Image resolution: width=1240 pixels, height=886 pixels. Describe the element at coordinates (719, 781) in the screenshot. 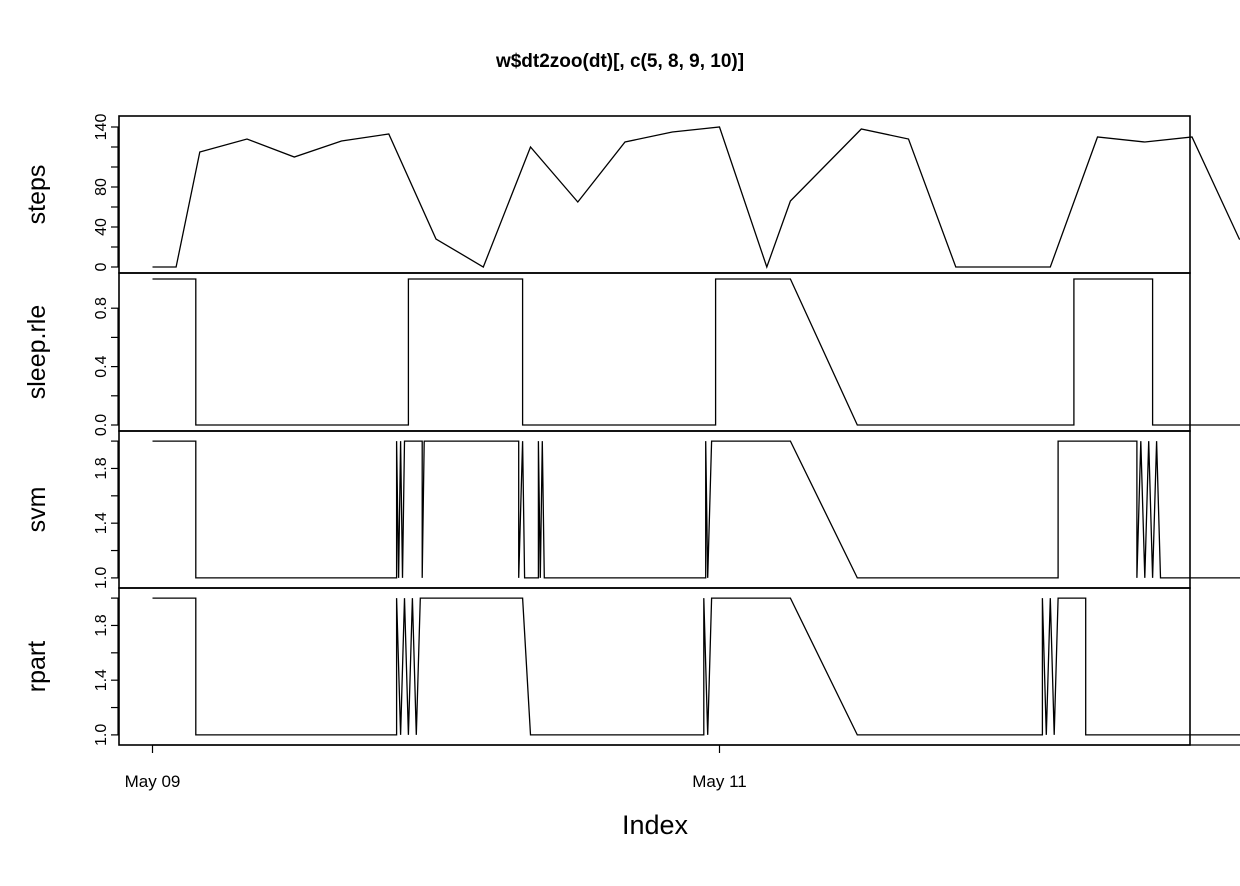

I see `x-tick-label: May 11` at that location.